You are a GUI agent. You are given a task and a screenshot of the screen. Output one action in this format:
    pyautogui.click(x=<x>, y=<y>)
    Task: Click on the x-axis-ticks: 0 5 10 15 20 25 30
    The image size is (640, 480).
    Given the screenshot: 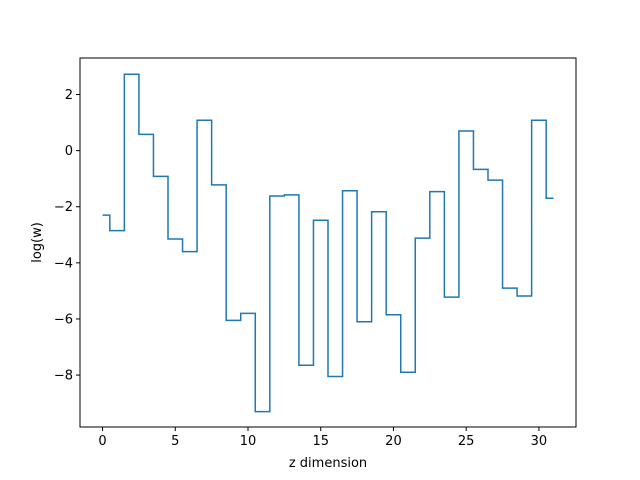 What is the action you would take?
    pyautogui.click(x=322, y=438)
    